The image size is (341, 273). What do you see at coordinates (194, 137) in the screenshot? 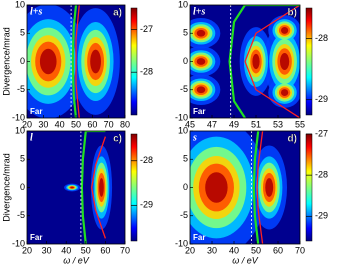
I see `panel-label: s` at bounding box center [194, 137].